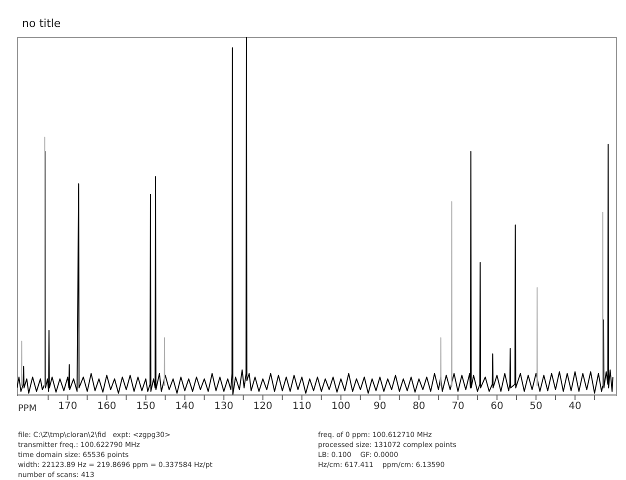 The image size is (626, 480). I want to click on x-tick-label: 140, so click(184, 406).